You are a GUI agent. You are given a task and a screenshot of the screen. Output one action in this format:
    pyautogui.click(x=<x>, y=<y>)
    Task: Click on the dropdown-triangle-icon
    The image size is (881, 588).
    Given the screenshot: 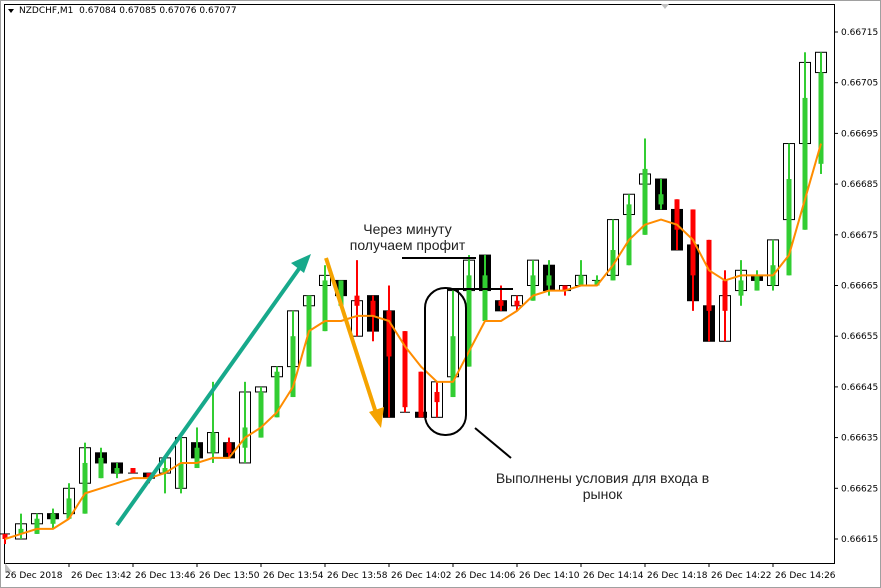 What is the action you would take?
    pyautogui.click(x=11, y=10)
    